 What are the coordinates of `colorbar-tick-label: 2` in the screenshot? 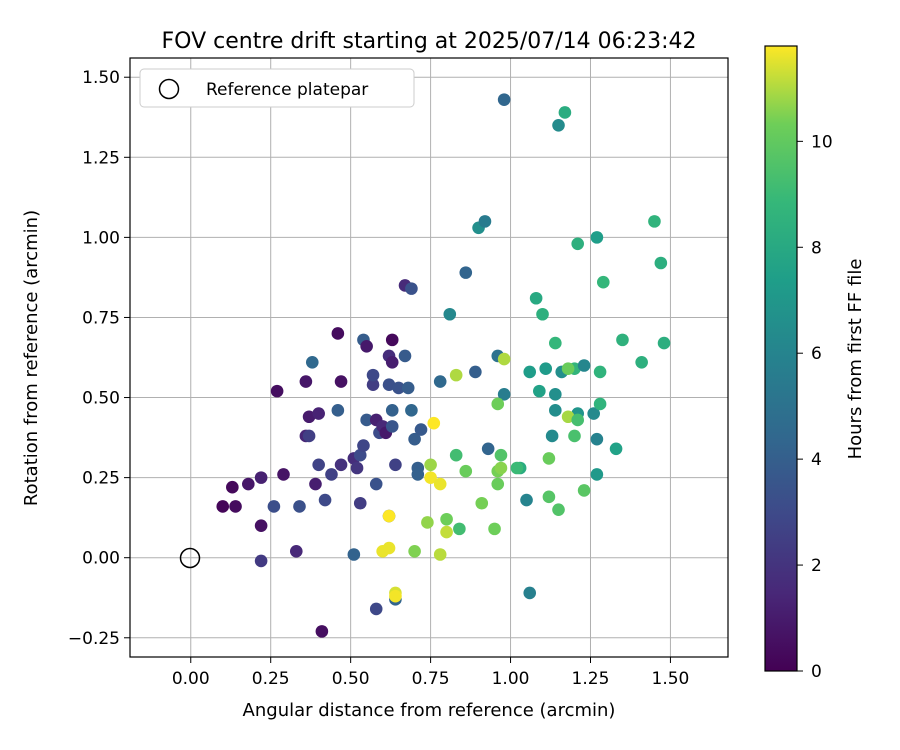 It's located at (816, 566).